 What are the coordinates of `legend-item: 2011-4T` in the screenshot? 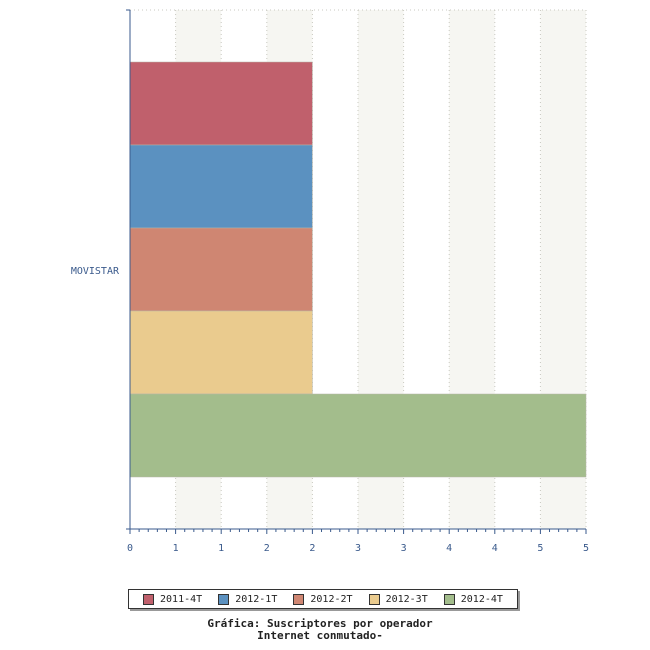 It's located at (173, 599).